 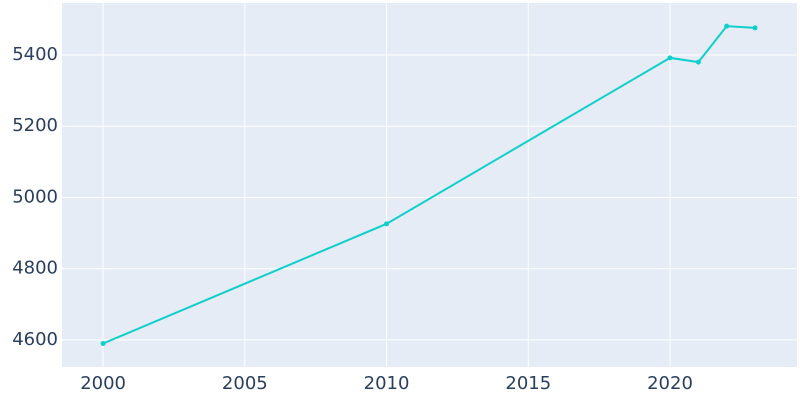 I want to click on x-tick-label: 2015, so click(x=528, y=383).